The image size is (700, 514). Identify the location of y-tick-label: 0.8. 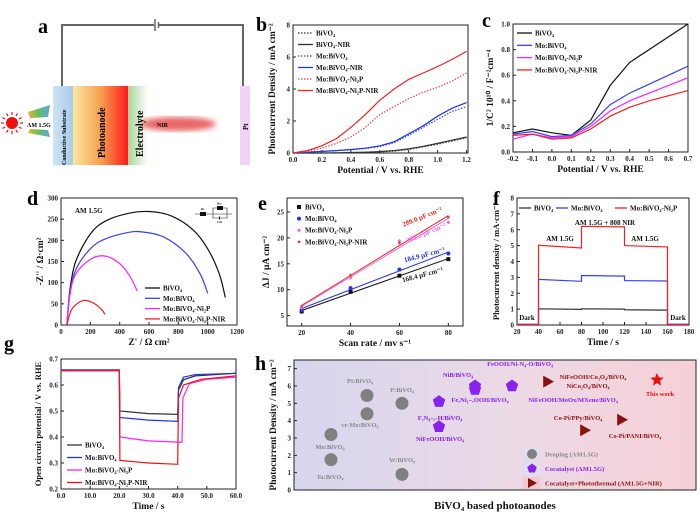
(505, 50).